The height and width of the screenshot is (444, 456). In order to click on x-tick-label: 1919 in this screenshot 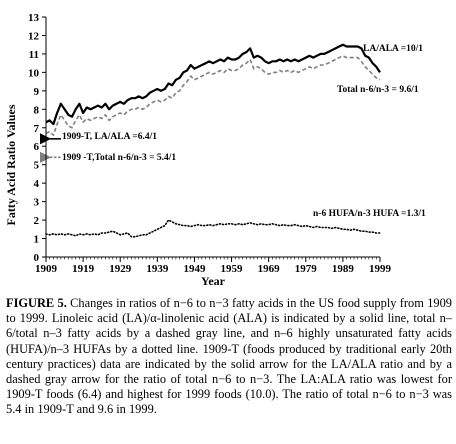, I will do `click(83, 269)`.